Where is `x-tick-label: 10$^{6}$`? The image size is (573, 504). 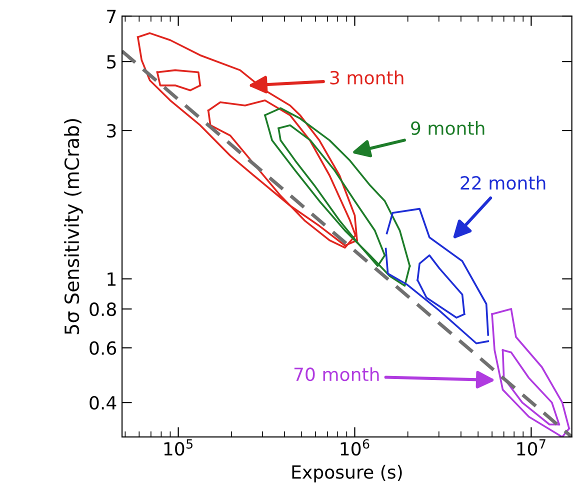
x-tick-label: 10$^{6}$ is located at coordinates (355, 447).